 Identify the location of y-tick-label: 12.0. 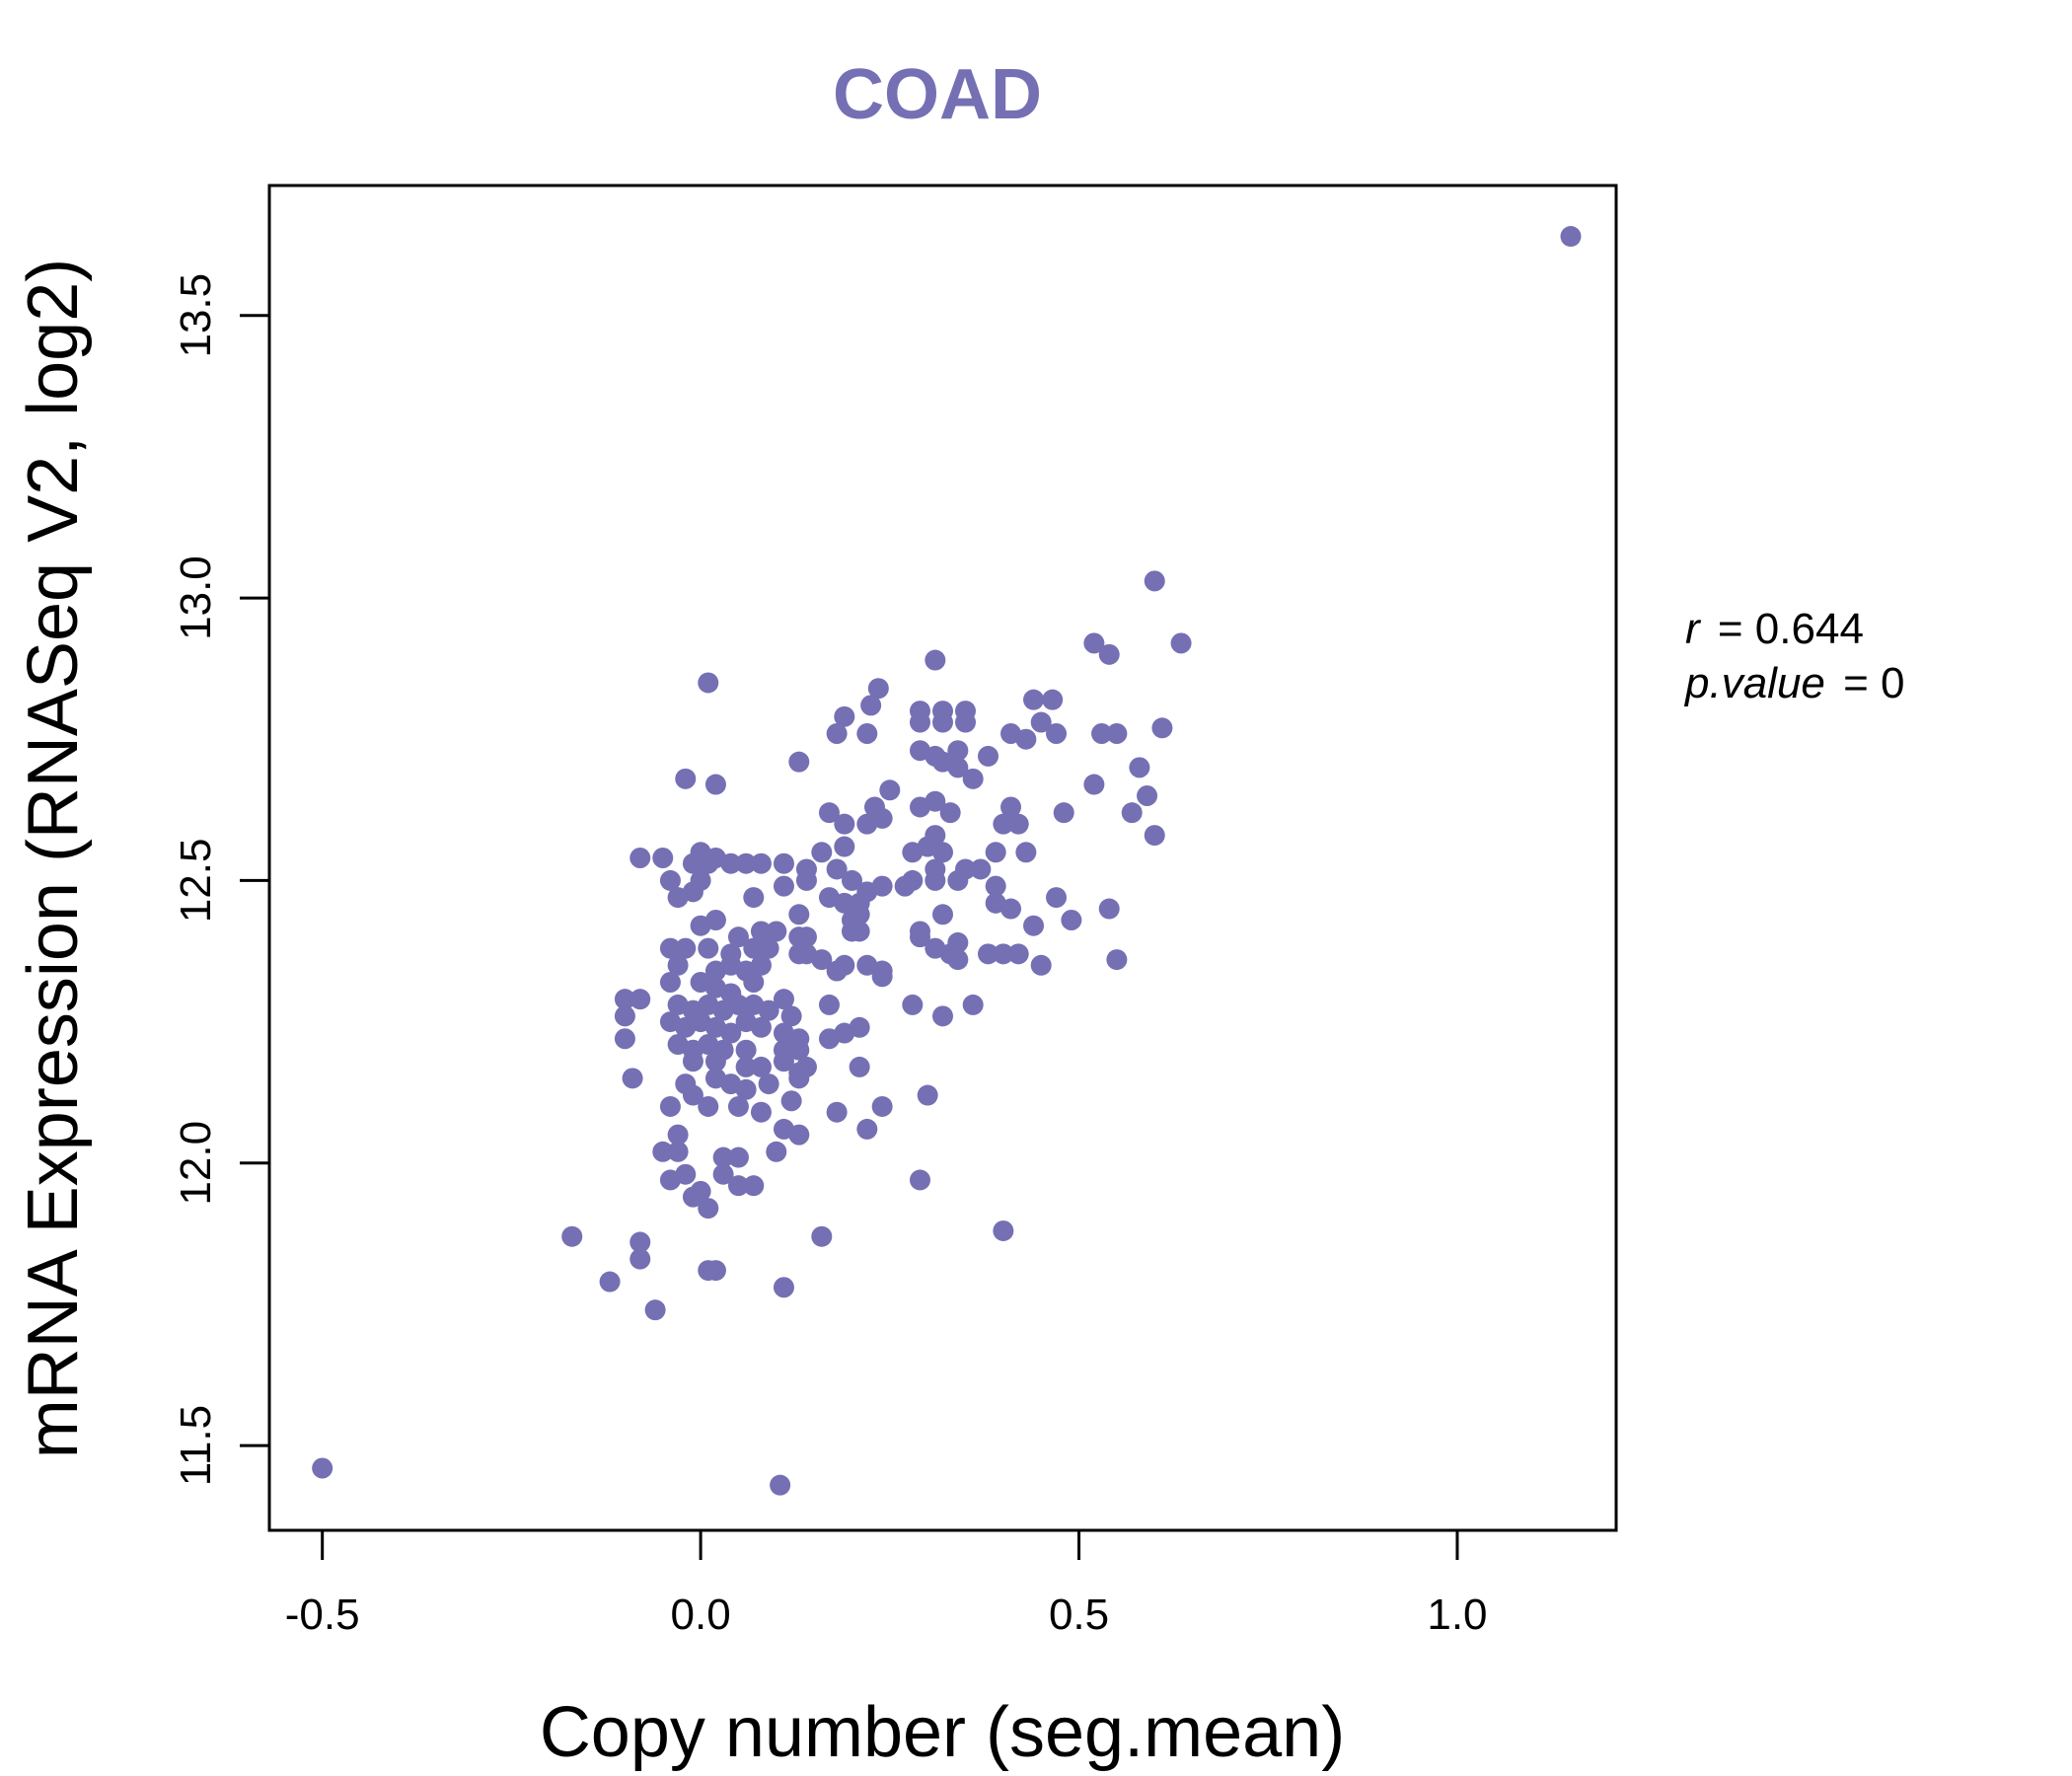
(196, 1164).